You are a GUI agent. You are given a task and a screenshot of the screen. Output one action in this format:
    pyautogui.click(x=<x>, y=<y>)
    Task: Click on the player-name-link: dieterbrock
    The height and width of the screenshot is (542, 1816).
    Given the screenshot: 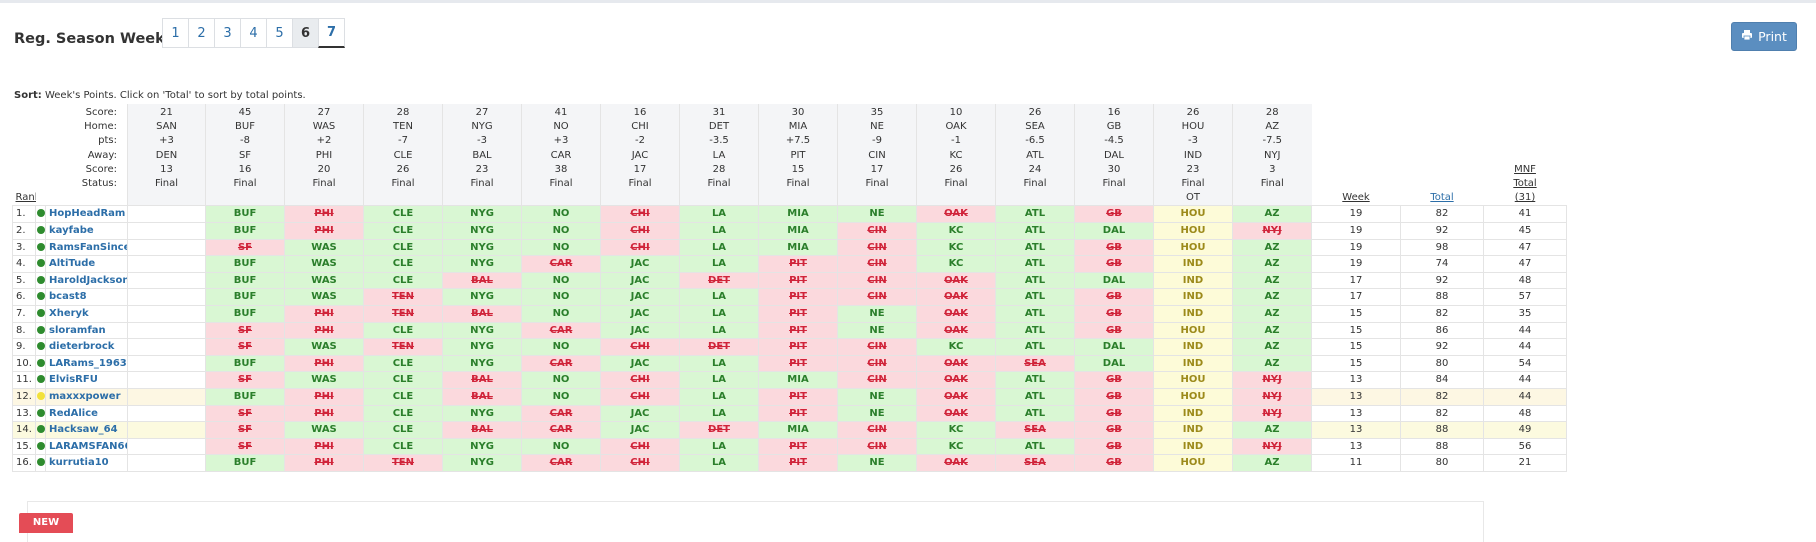 What is the action you would take?
    pyautogui.click(x=86, y=347)
    